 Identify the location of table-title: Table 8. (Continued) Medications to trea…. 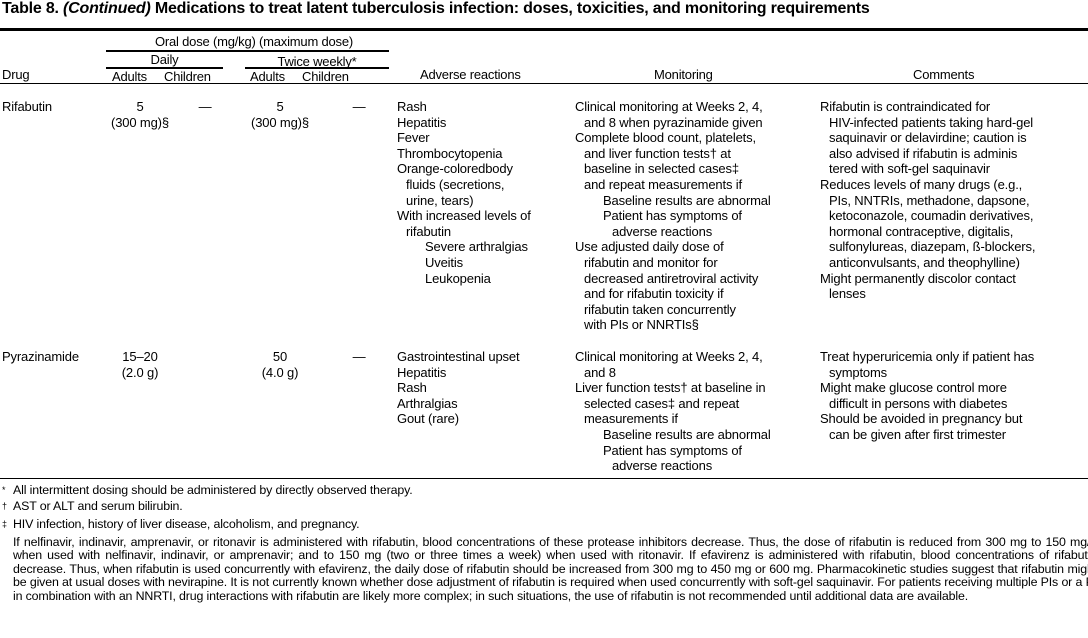
(436, 8).